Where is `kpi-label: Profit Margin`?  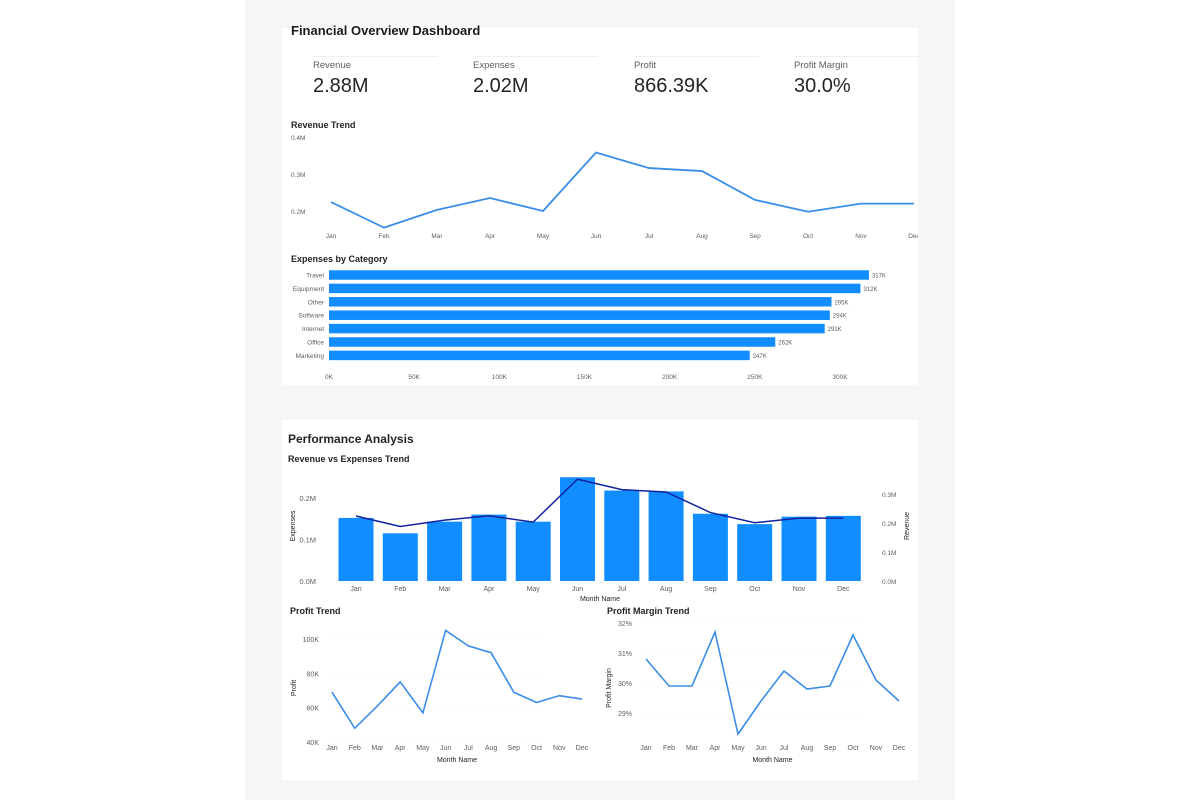
kpi-label: Profit Margin is located at coordinates (821, 65).